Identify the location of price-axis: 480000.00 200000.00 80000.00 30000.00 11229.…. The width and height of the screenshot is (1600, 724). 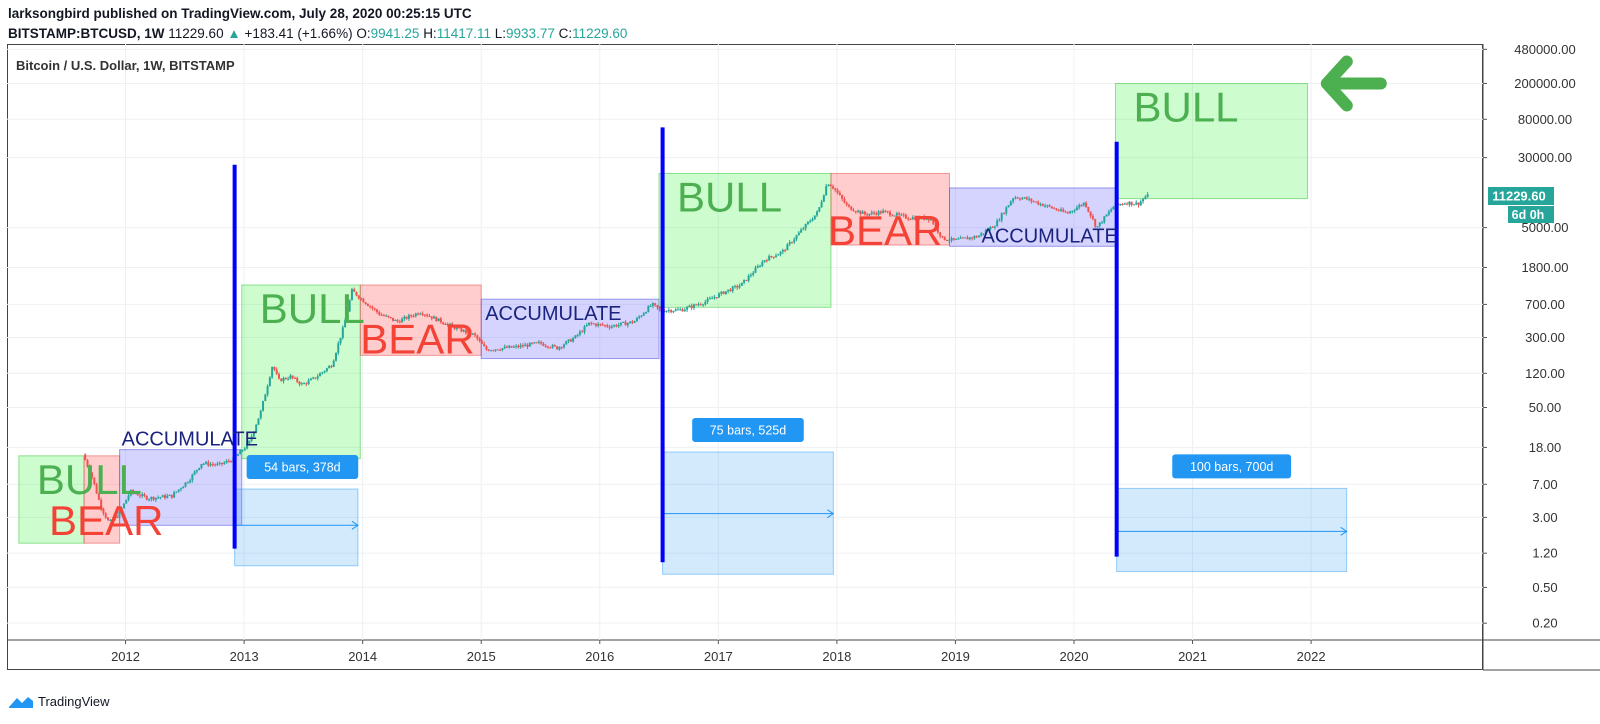
(1529, 336).